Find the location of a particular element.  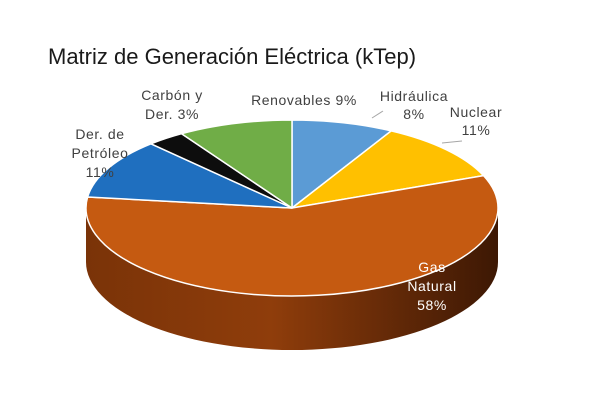

leader-nuclear is located at coordinates (452, 142).